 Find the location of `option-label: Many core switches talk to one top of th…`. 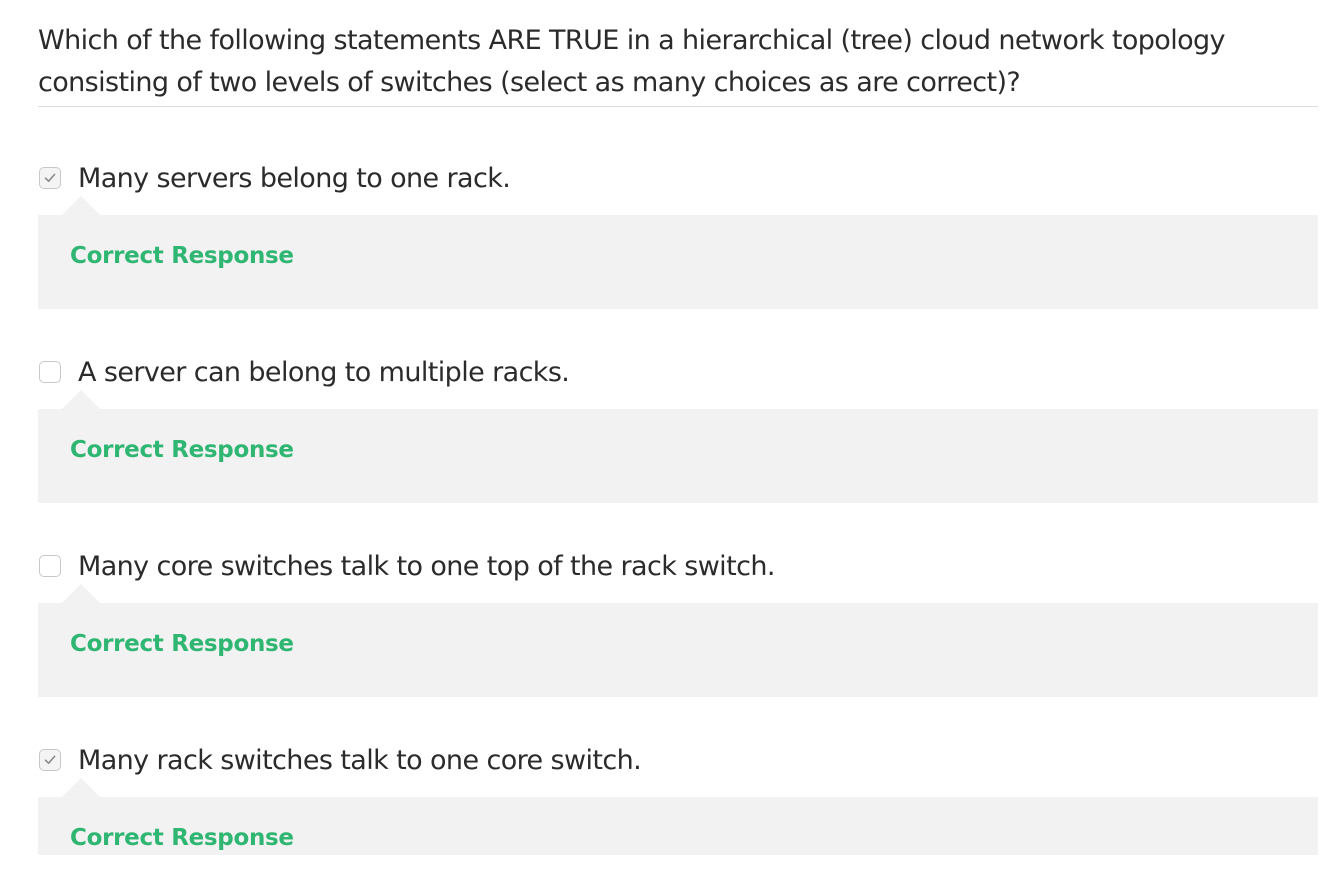

option-label: Many core switches talk to one top of th… is located at coordinates (426, 566).